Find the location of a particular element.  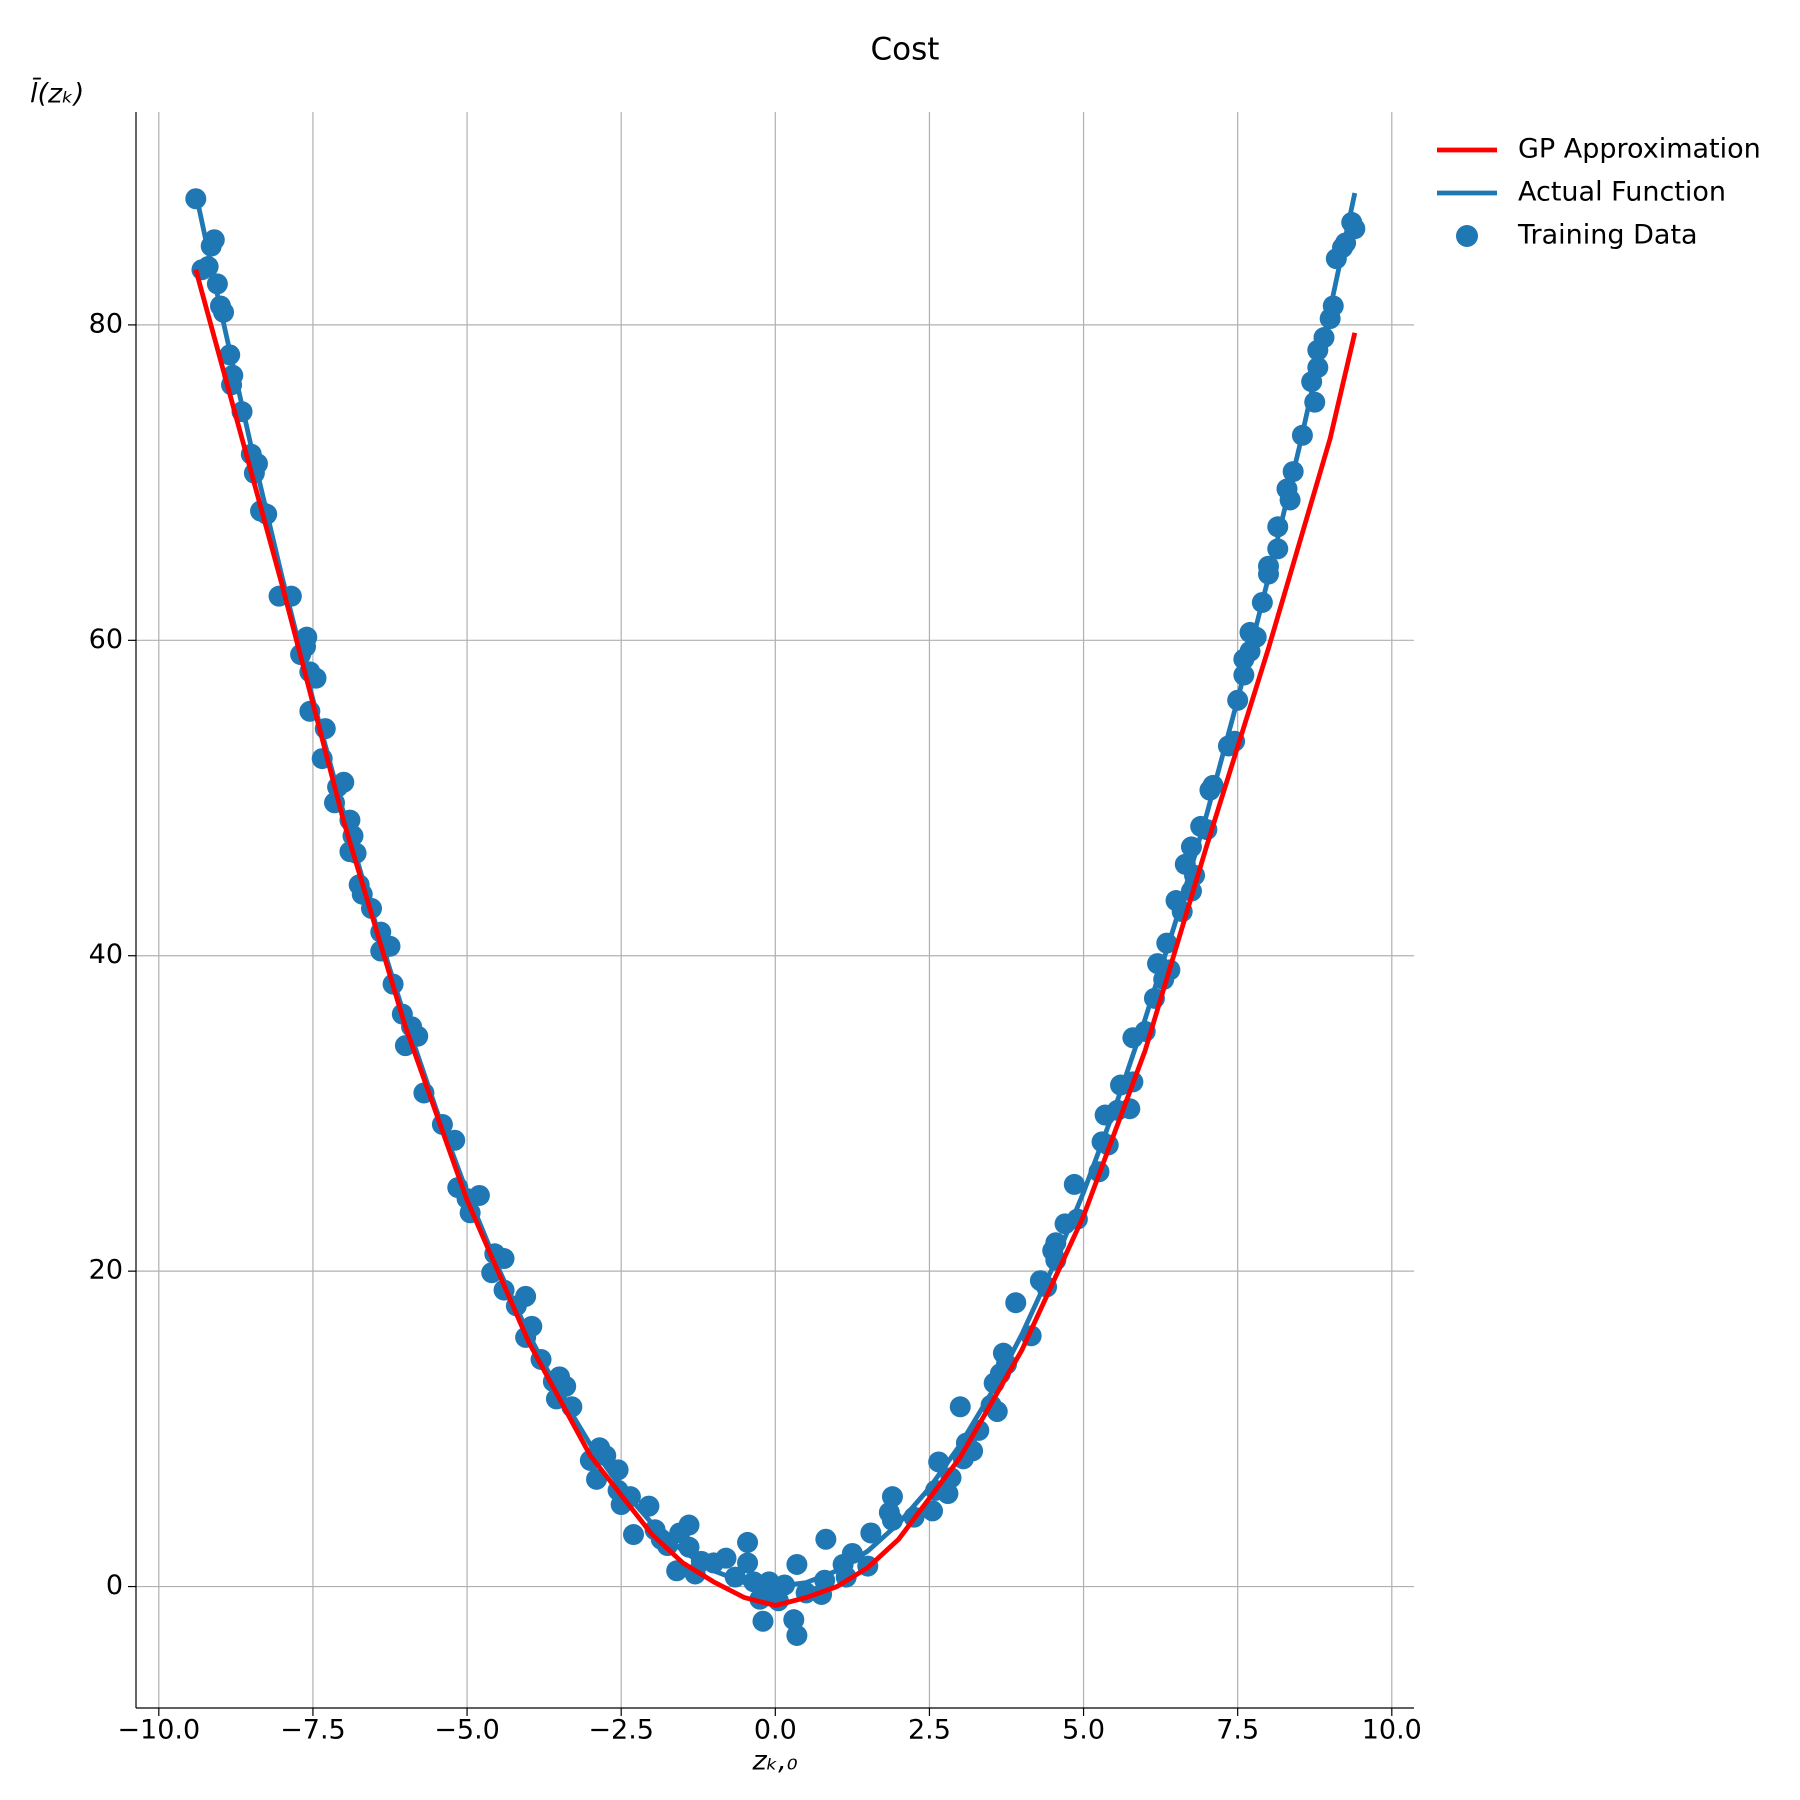

x-tick-label: 7.5 is located at coordinates (1237, 1730).